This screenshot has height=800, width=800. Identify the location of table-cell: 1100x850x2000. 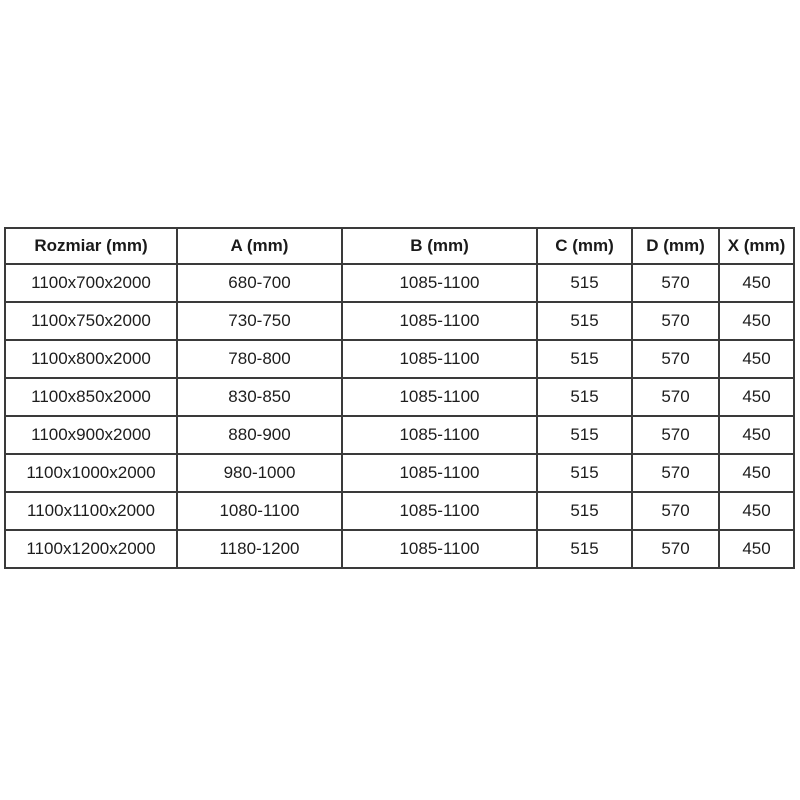
(91, 397).